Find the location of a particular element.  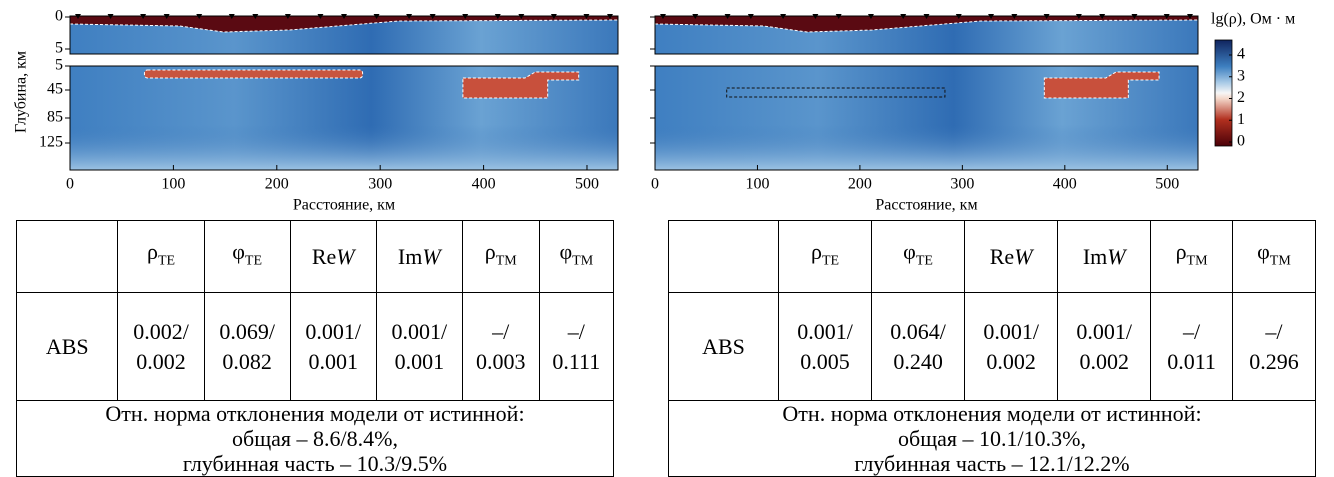

table-cell: ABS is located at coordinates (723, 346).